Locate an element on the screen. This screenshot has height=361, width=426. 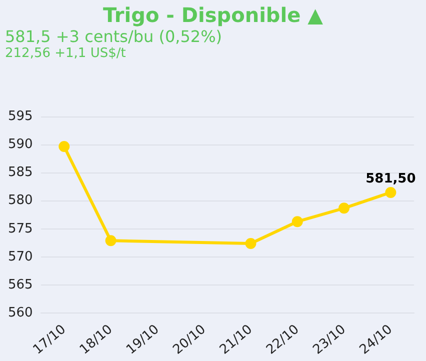
y-tick-label: 570 is located at coordinates (20, 256).